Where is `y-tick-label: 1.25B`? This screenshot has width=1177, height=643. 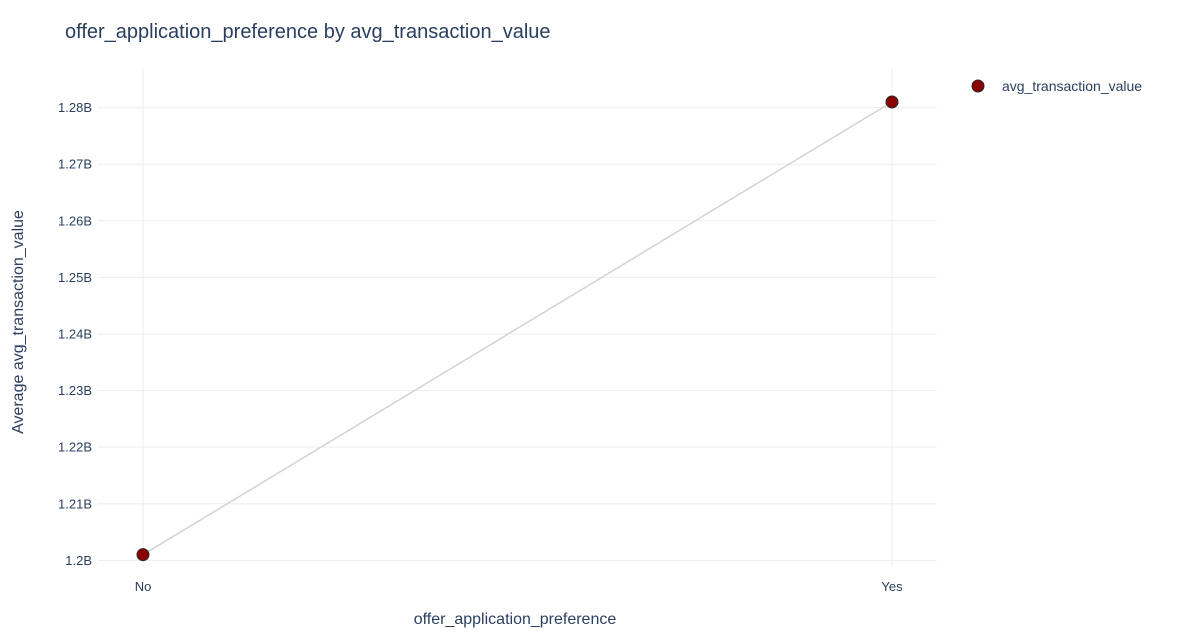 y-tick-label: 1.25B is located at coordinates (75, 277).